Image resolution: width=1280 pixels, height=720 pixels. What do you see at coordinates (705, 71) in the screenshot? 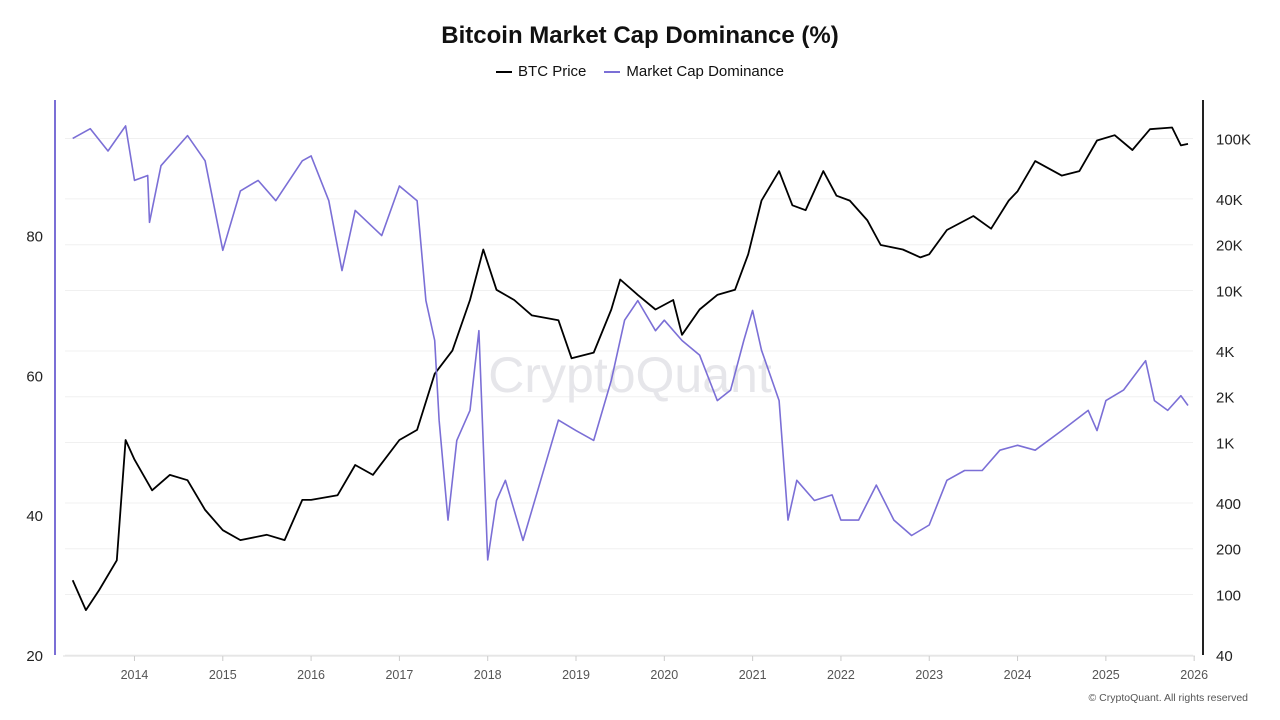
I see `legend-label: Market Cap Dominance` at bounding box center [705, 71].